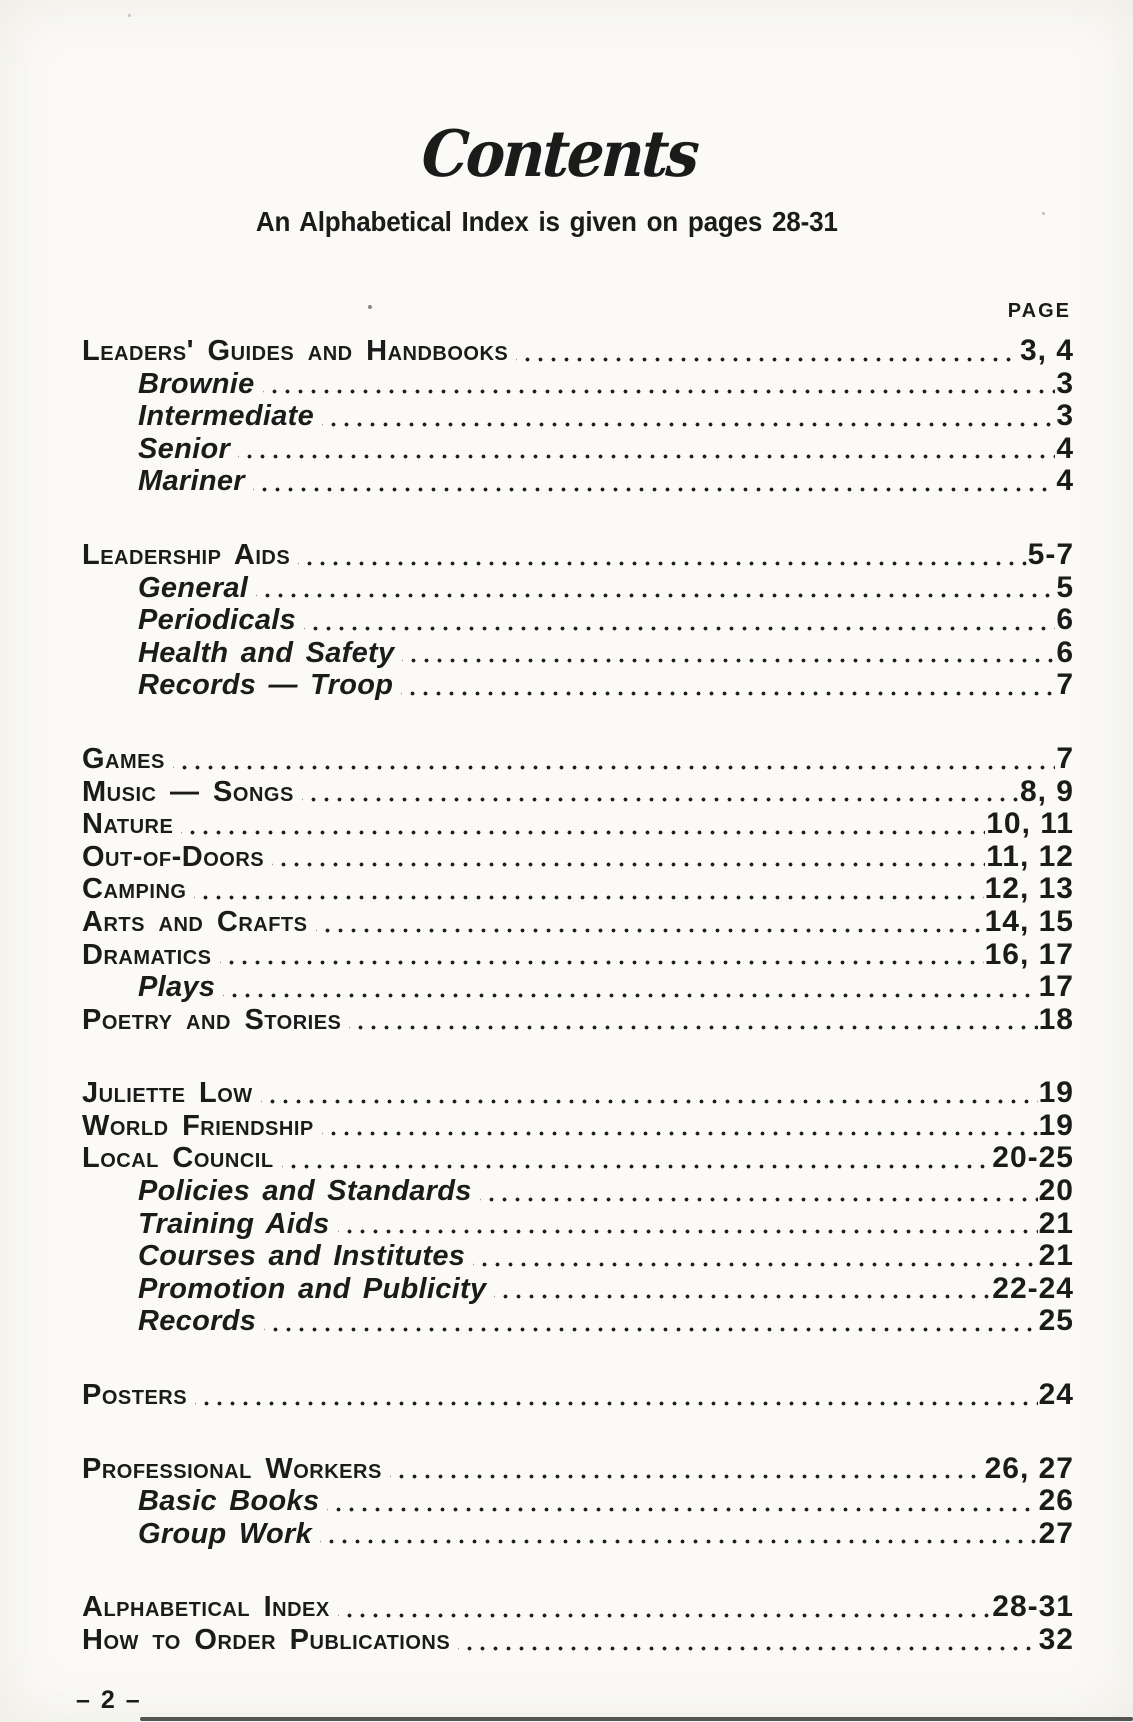 The height and width of the screenshot is (1722, 1133). Describe the element at coordinates (178, 1158) in the screenshot. I see `toc-row-label: Local Council` at that location.